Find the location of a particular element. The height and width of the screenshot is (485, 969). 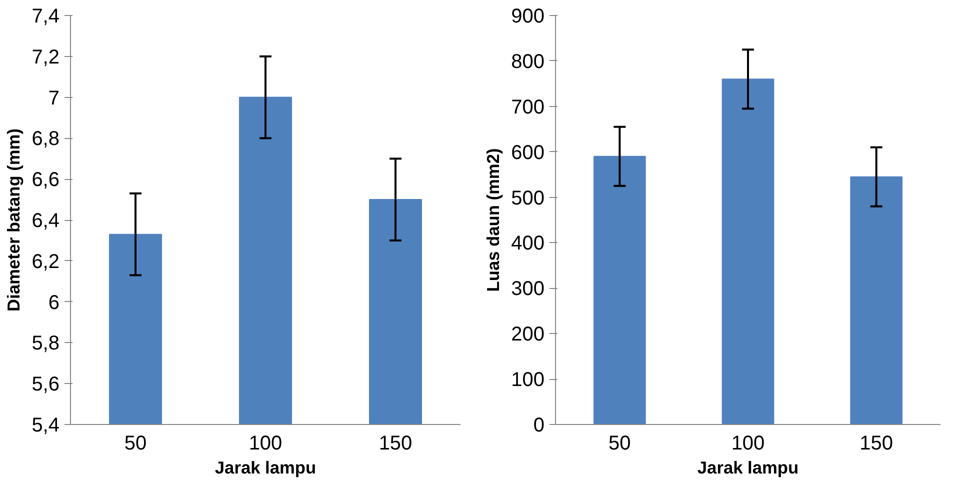

y-tick-label: 6,2 is located at coordinates (46, 261).